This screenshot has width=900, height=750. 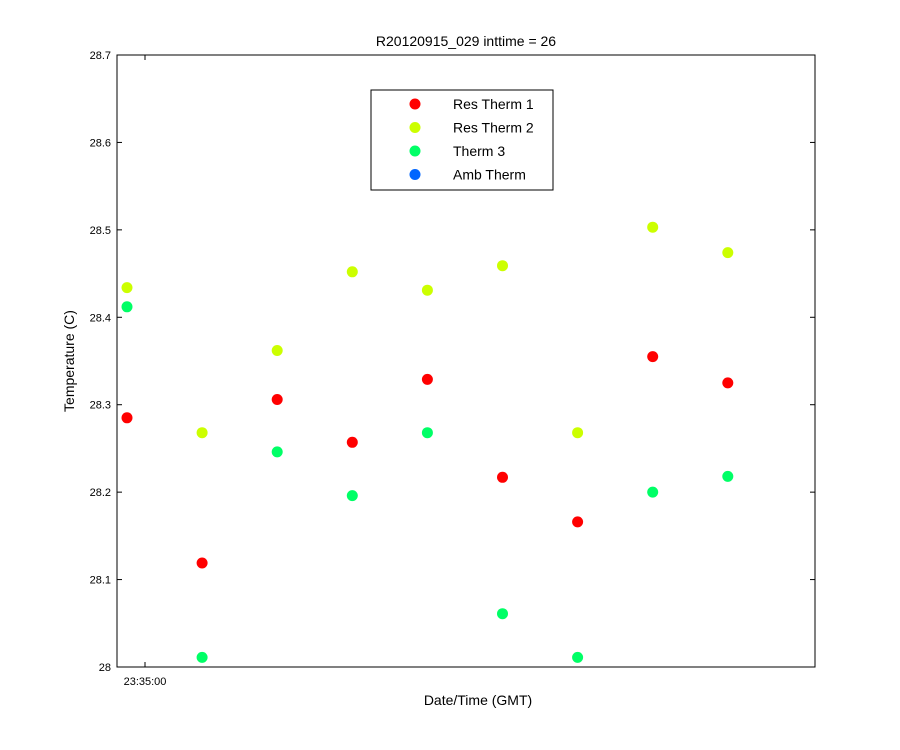 What do you see at coordinates (145, 682) in the screenshot?
I see `x-tick-label: 23:35:00` at bounding box center [145, 682].